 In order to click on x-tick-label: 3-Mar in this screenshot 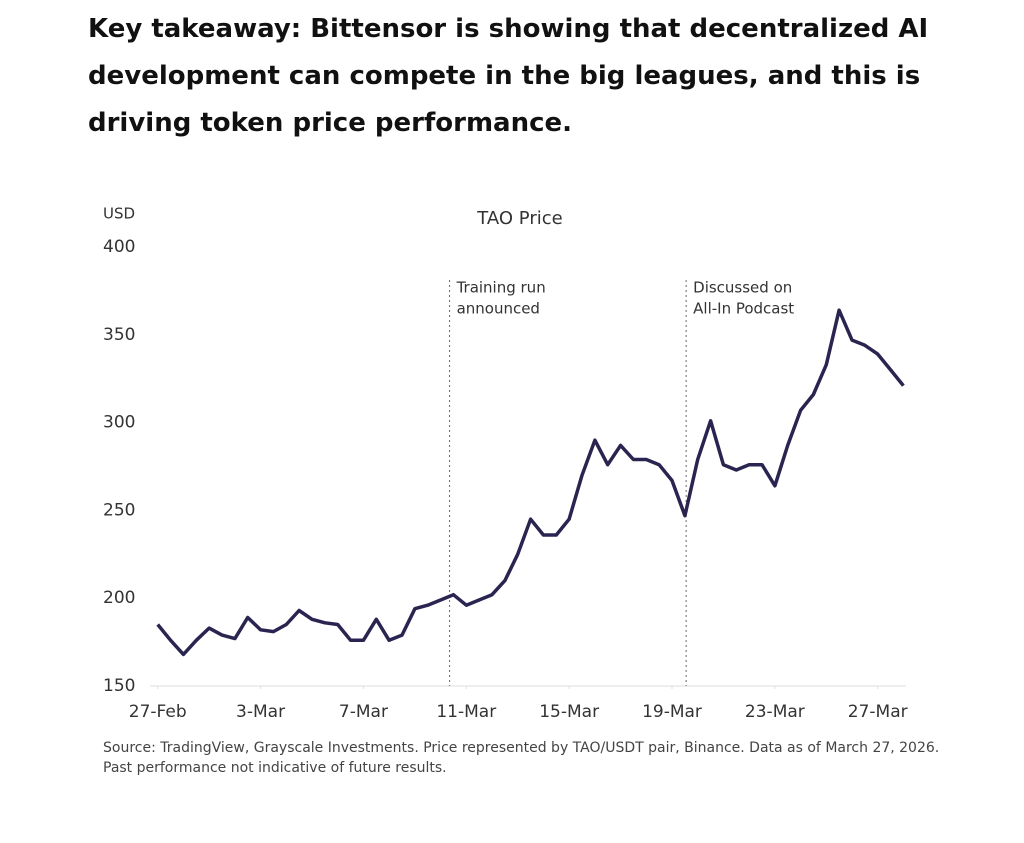, I will do `click(260, 712)`.